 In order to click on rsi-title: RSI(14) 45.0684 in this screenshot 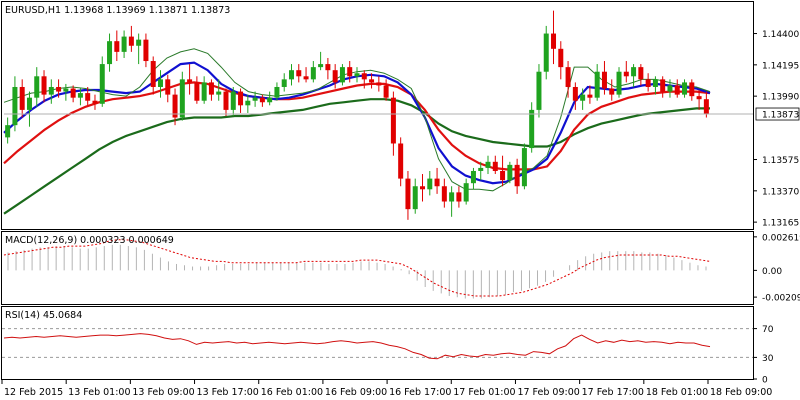, I will do `click(43, 315)`.